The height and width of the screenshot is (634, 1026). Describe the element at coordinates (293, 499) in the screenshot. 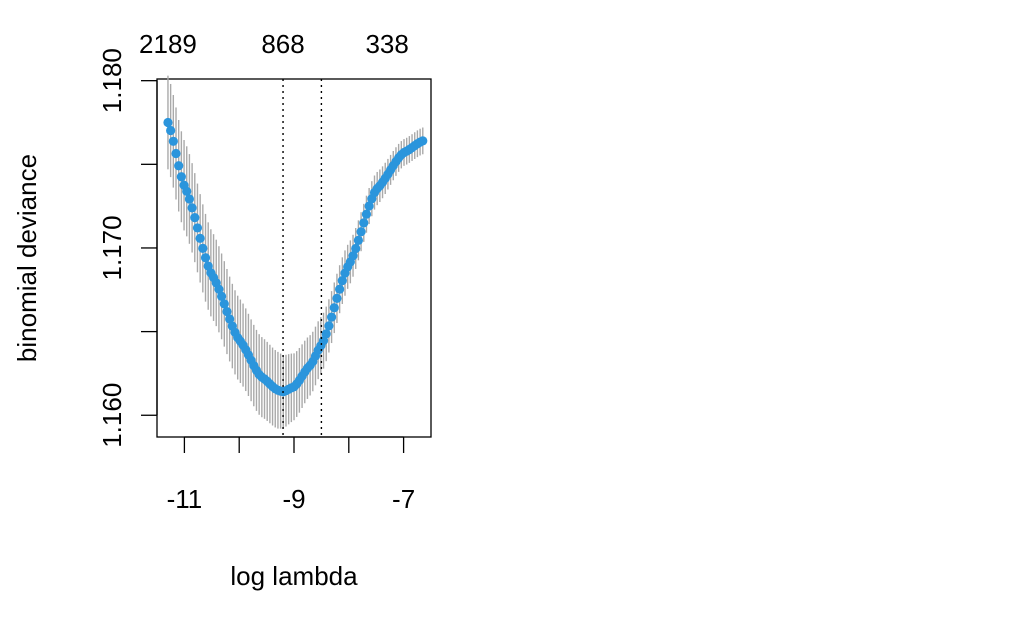

I see `x-tick-label: -9` at that location.